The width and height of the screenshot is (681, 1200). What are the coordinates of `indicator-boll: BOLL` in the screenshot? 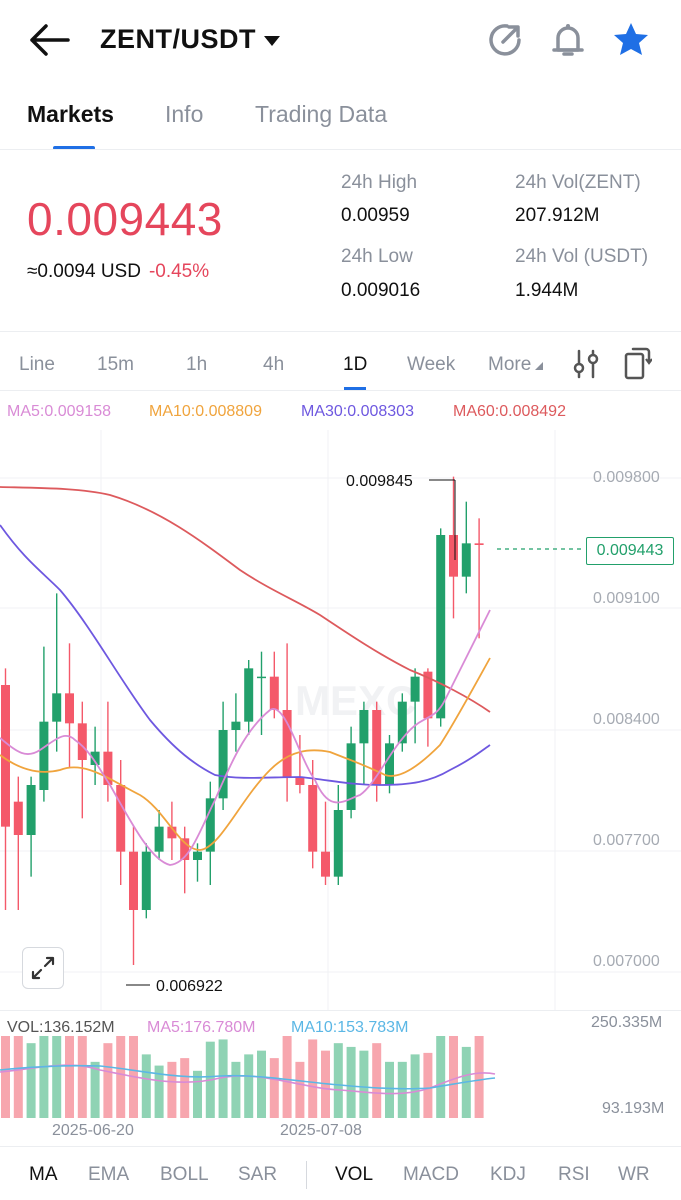 It's located at (184, 1174).